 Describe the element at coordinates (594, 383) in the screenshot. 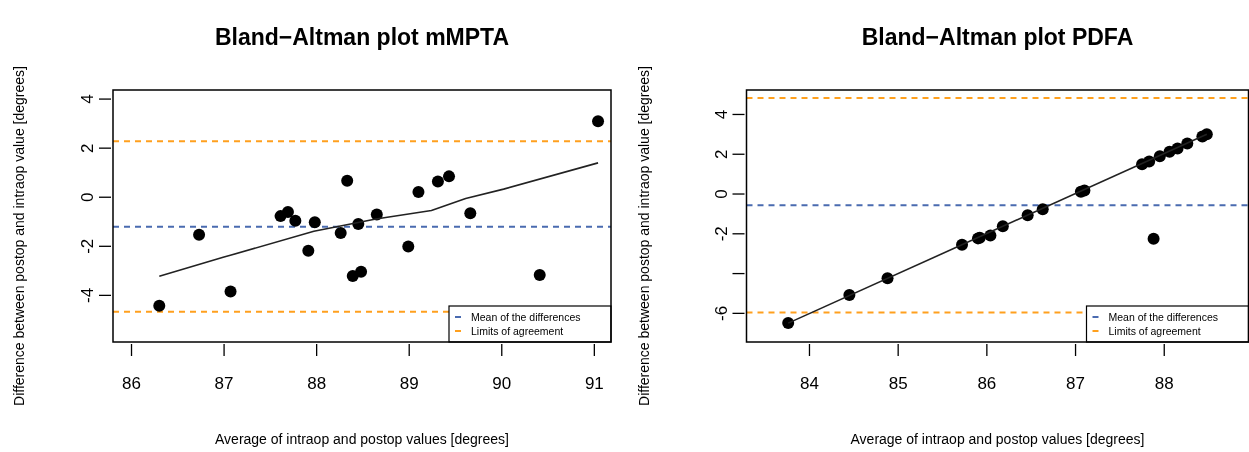

I see `x-tick-label: 91` at that location.